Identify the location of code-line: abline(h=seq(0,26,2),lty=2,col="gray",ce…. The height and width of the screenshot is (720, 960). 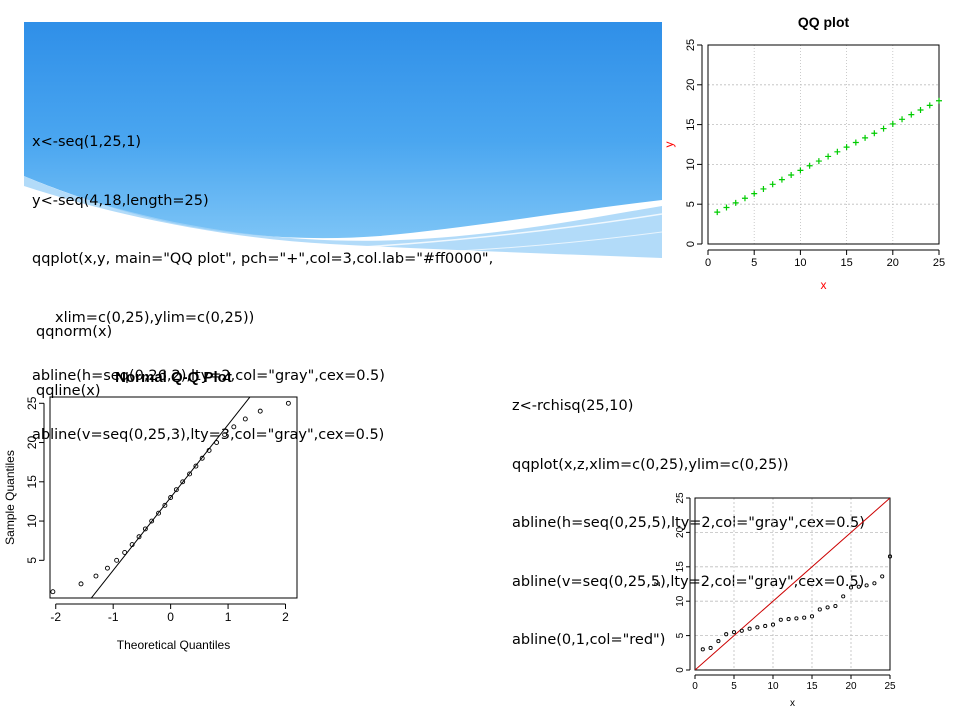
(208, 376).